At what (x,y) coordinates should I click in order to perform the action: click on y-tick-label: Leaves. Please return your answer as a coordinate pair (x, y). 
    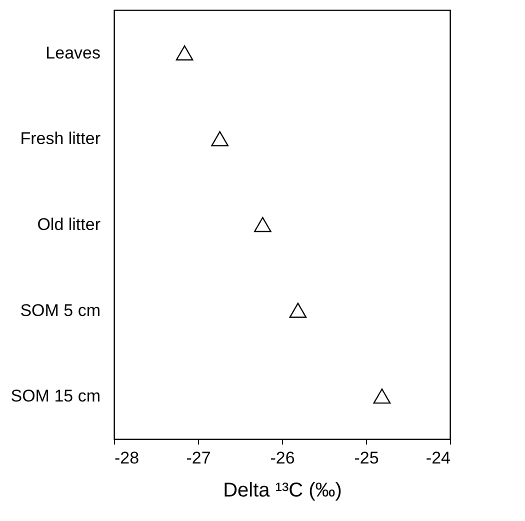
    Looking at the image, I should click on (73, 52).